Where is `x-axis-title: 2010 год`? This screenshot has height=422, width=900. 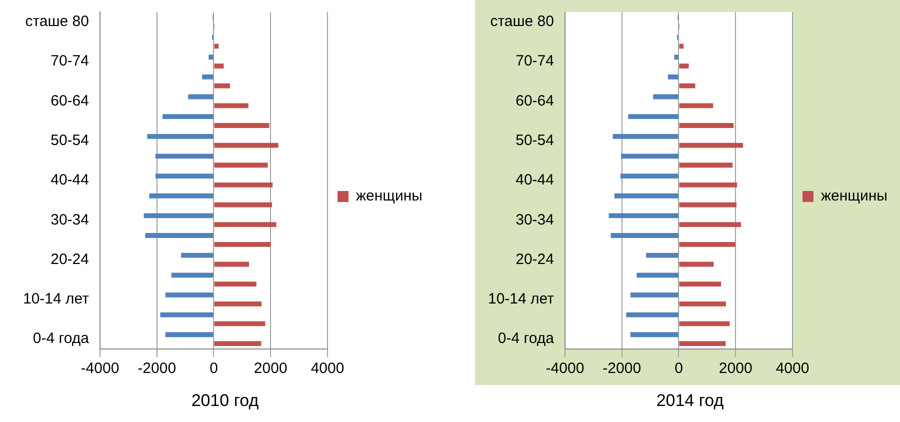
x-axis-title: 2010 год is located at coordinates (225, 401).